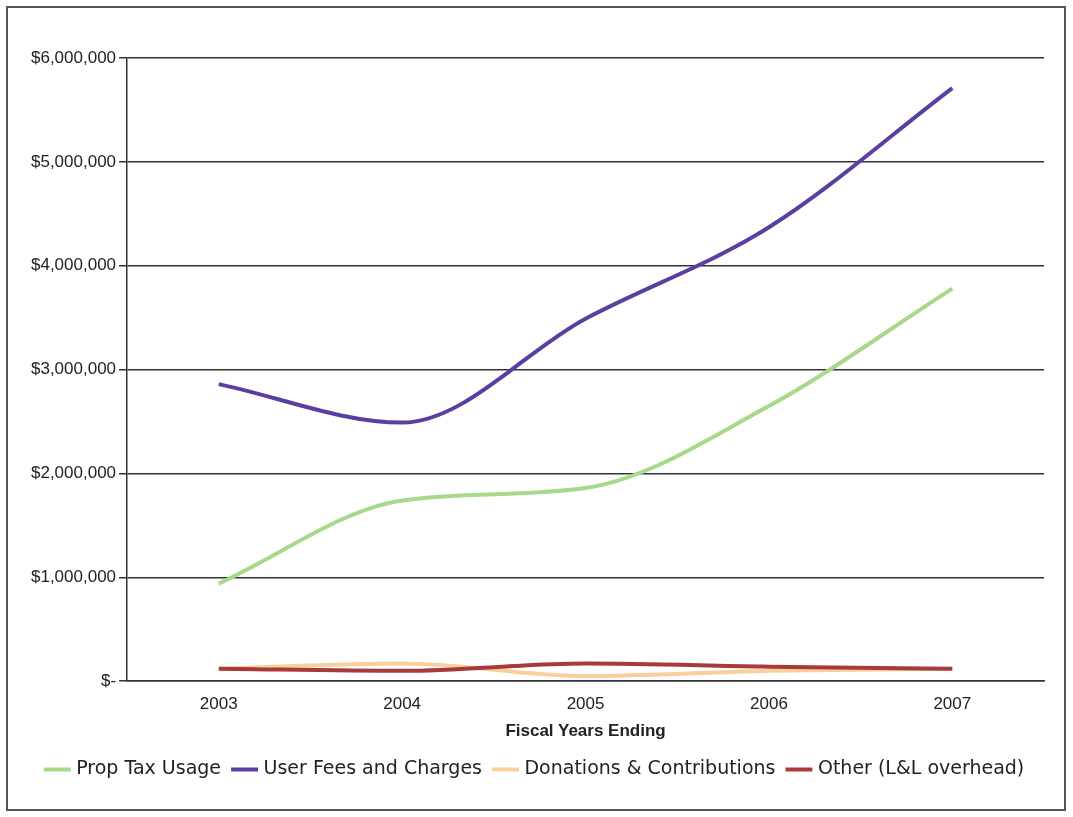 Image resolution: width=1073 pixels, height=817 pixels. Describe the element at coordinates (769, 704) in the screenshot. I see `x-tick-label: 2006` at that location.